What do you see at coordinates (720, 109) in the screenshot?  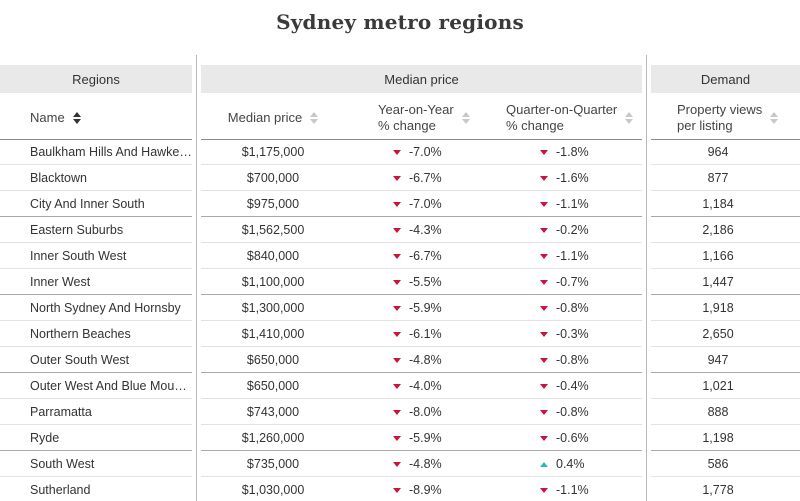 I see `column-header-label-line: Property views` at bounding box center [720, 109].